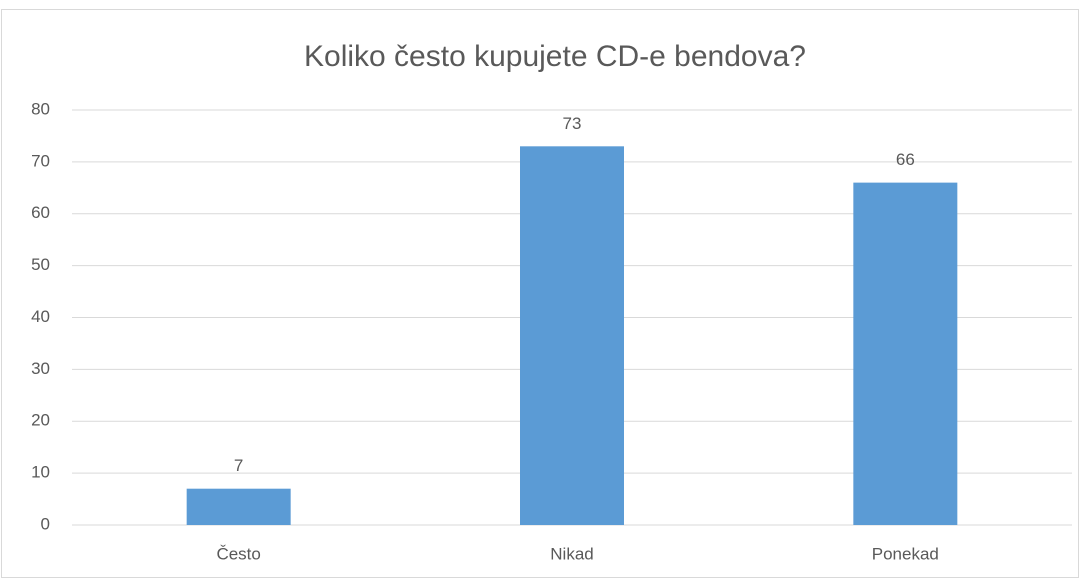  I want to click on y-tick-label: 70, so click(40, 160).